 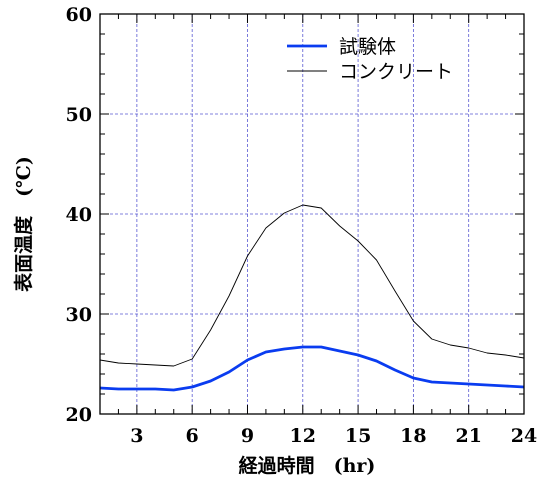 What do you see at coordinates (303, 436) in the screenshot?
I see `x-tick-label: 12` at bounding box center [303, 436].